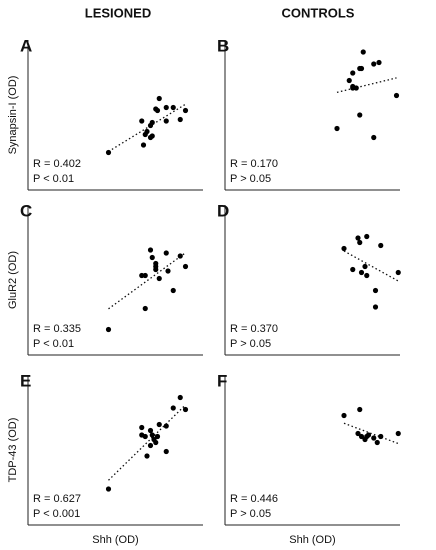 The image size is (436, 550). What do you see at coordinates (57, 329) in the screenshot?
I see `annotation: R = 0.335` at bounding box center [57, 329].